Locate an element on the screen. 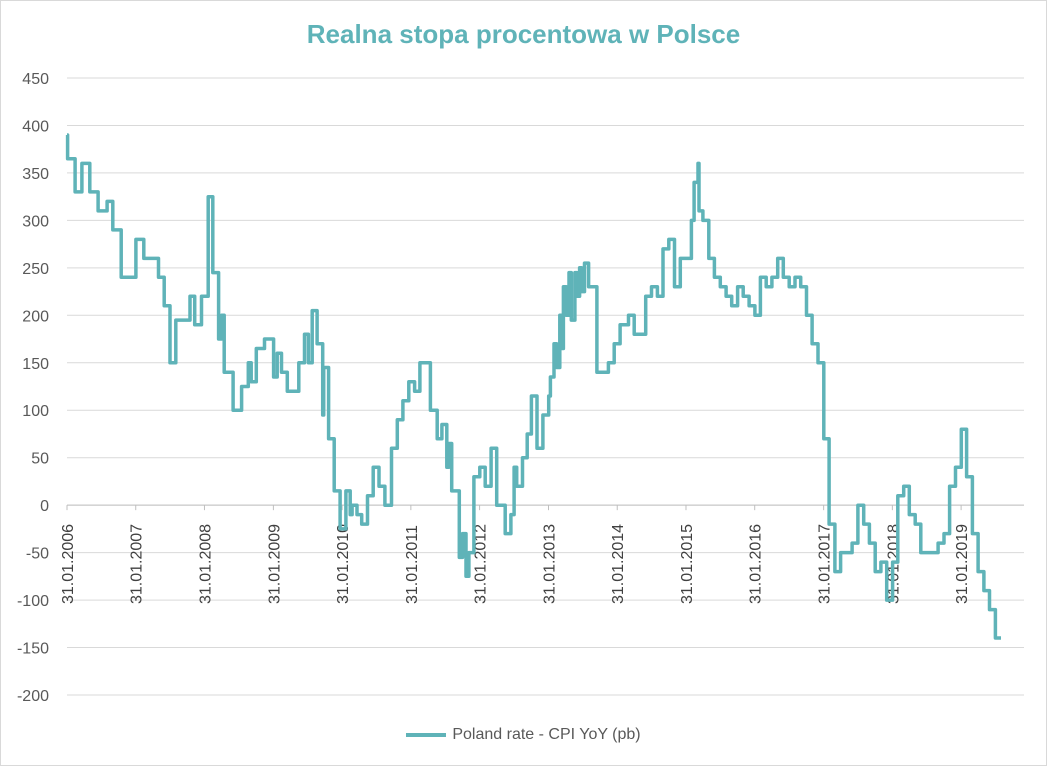 This screenshot has width=1047, height=766. x-tick-label: 31.01.2007 is located at coordinates (137, 564).